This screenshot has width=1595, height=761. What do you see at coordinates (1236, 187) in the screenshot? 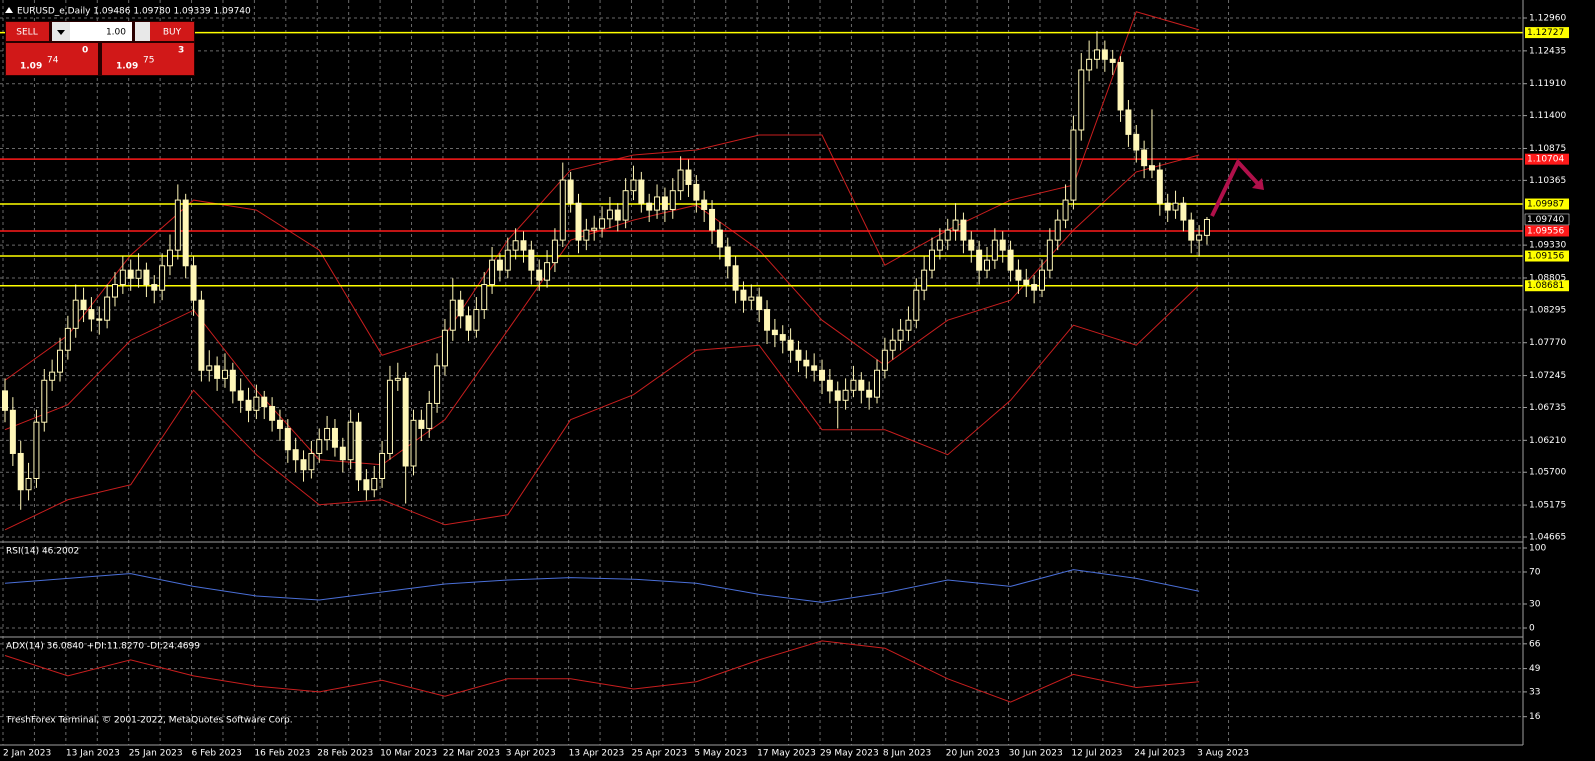
I see `drawn-arrow` at bounding box center [1236, 187].